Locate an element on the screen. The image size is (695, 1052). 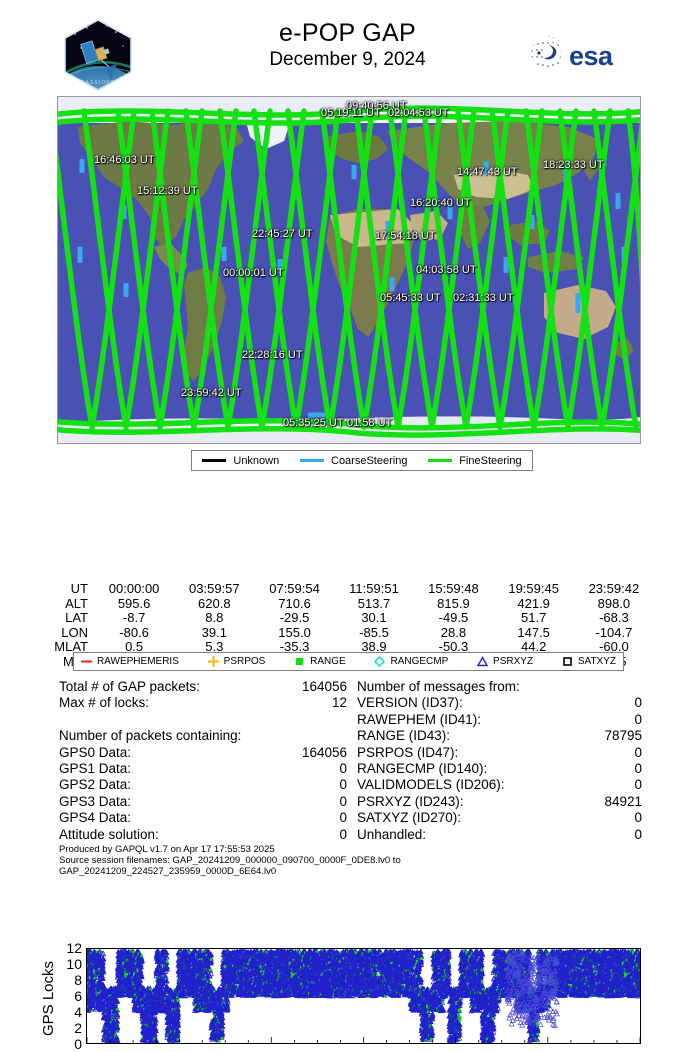
map-ut-label: 22:45:27 UT is located at coordinates (282, 234).